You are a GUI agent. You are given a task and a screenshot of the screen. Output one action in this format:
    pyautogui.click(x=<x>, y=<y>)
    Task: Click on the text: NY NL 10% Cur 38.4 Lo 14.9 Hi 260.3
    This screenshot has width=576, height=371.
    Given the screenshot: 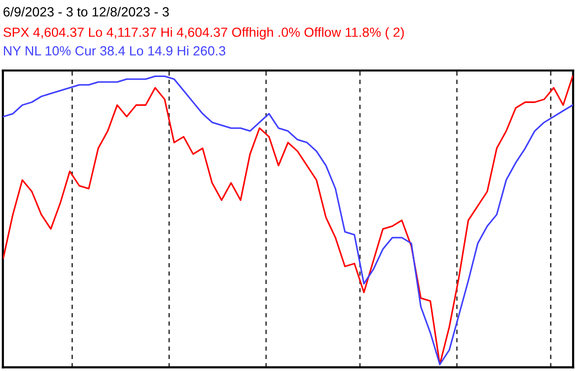 What is the action you would take?
    pyautogui.click(x=115, y=51)
    